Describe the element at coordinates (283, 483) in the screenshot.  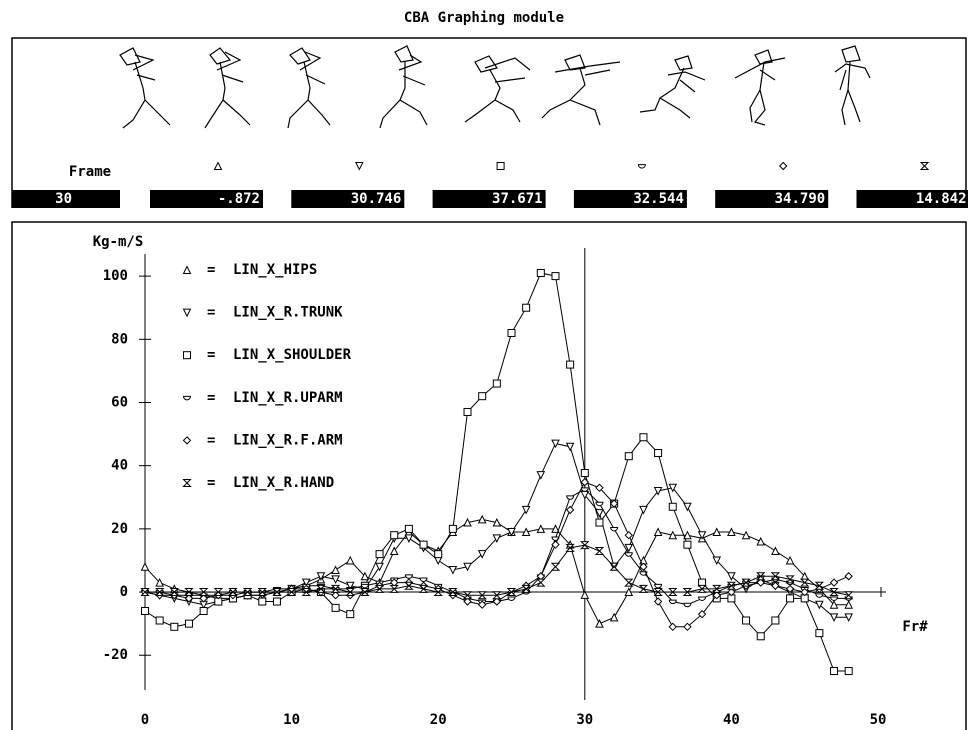
I see `legend-label: LIN_X_R.HAND` at that location.